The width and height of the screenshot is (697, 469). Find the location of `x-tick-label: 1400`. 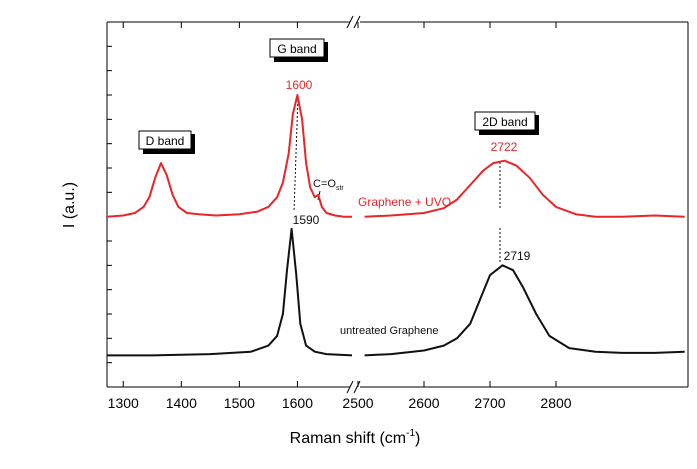

x-tick-label: 1400 is located at coordinates (181, 403).